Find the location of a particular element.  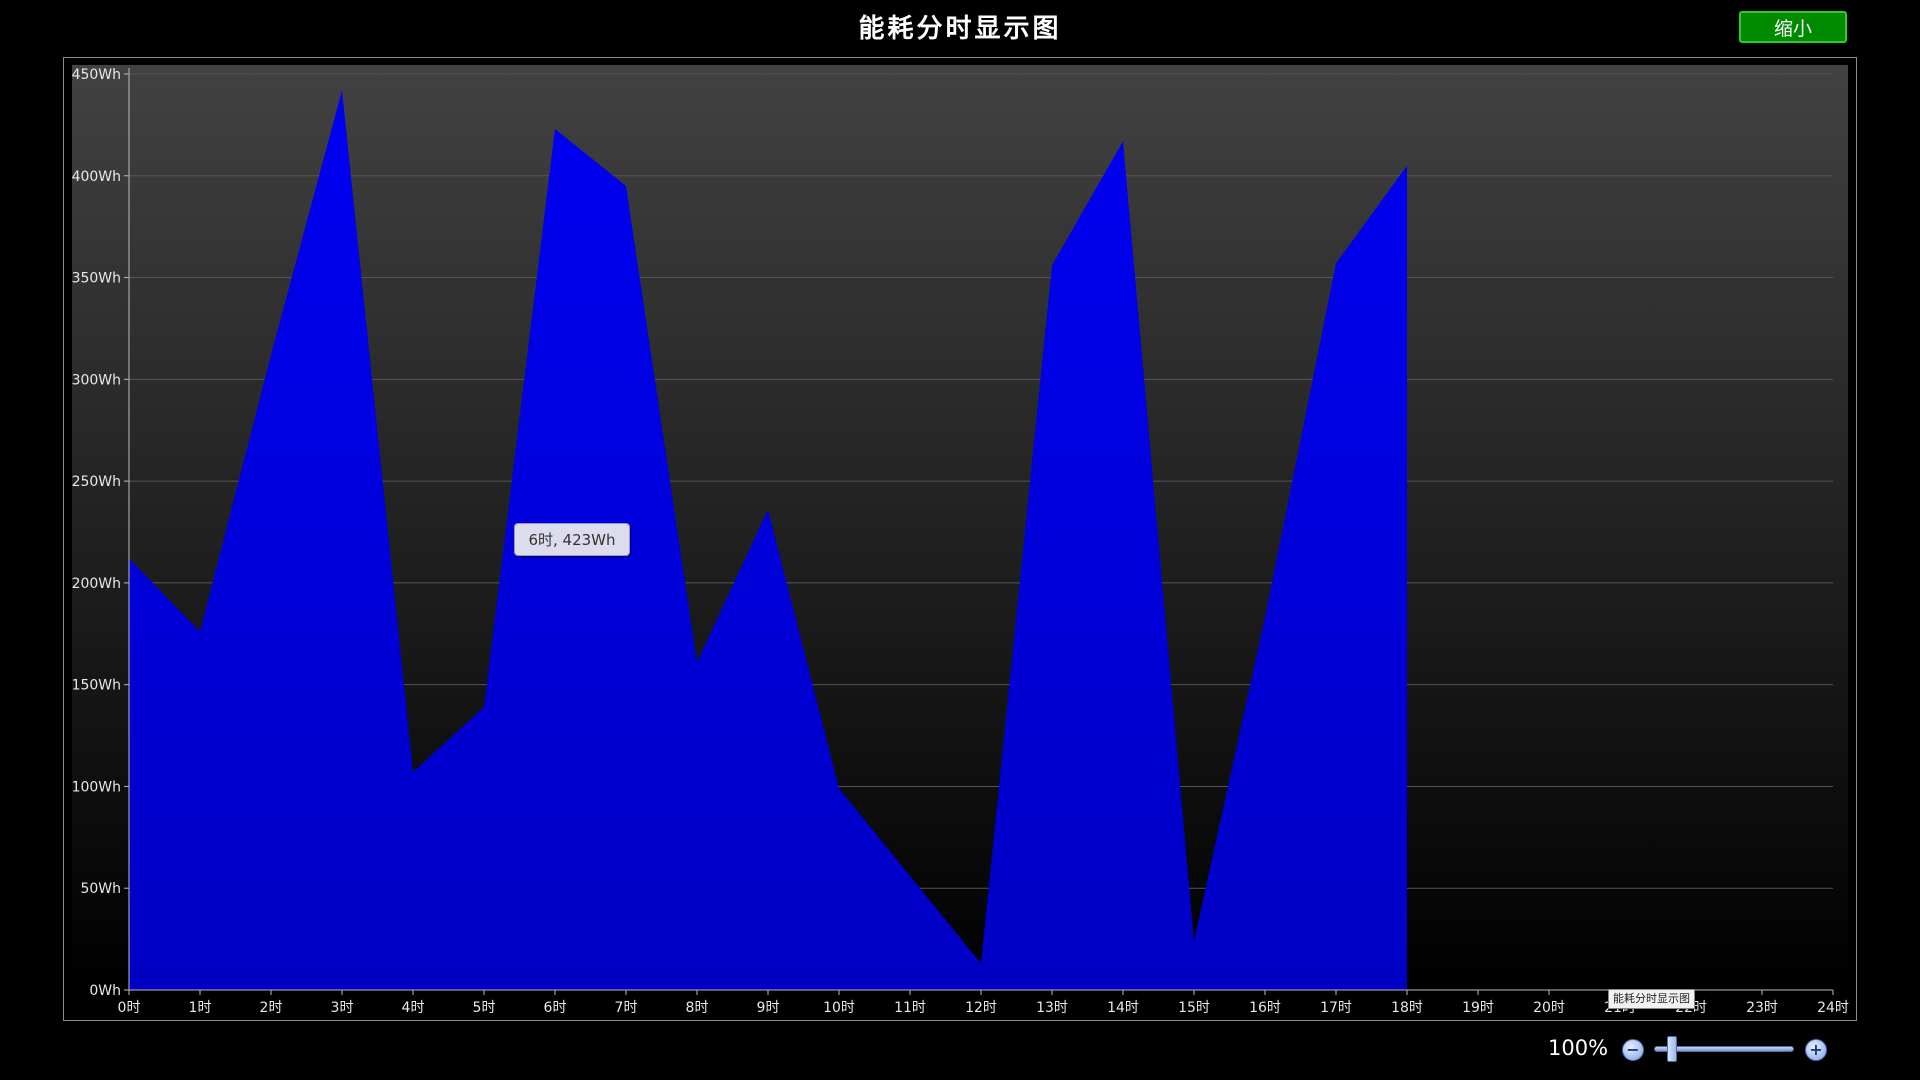

x-tick-label: 0时 is located at coordinates (129, 1008).